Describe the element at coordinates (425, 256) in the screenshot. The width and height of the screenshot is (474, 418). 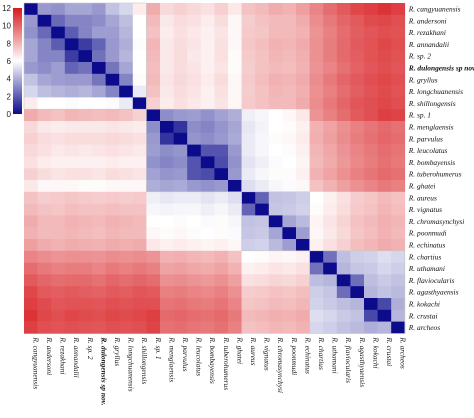
I see `row-label: R. chartius` at that location.